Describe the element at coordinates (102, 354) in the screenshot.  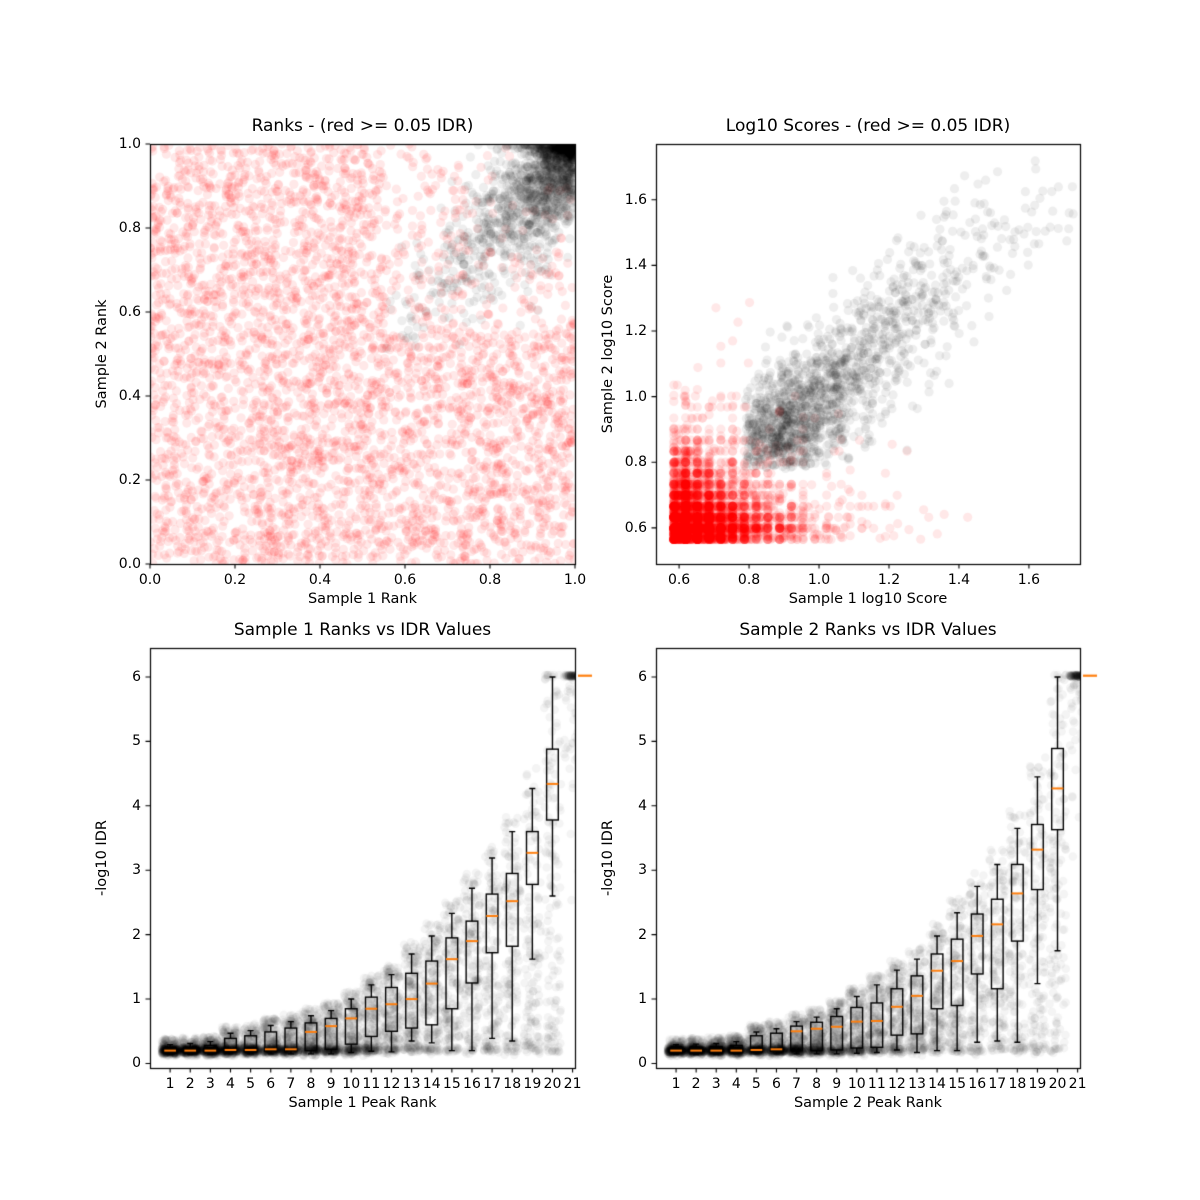
I see `ranks-scatter-ylabel: Sample 2 Rank` at that location.